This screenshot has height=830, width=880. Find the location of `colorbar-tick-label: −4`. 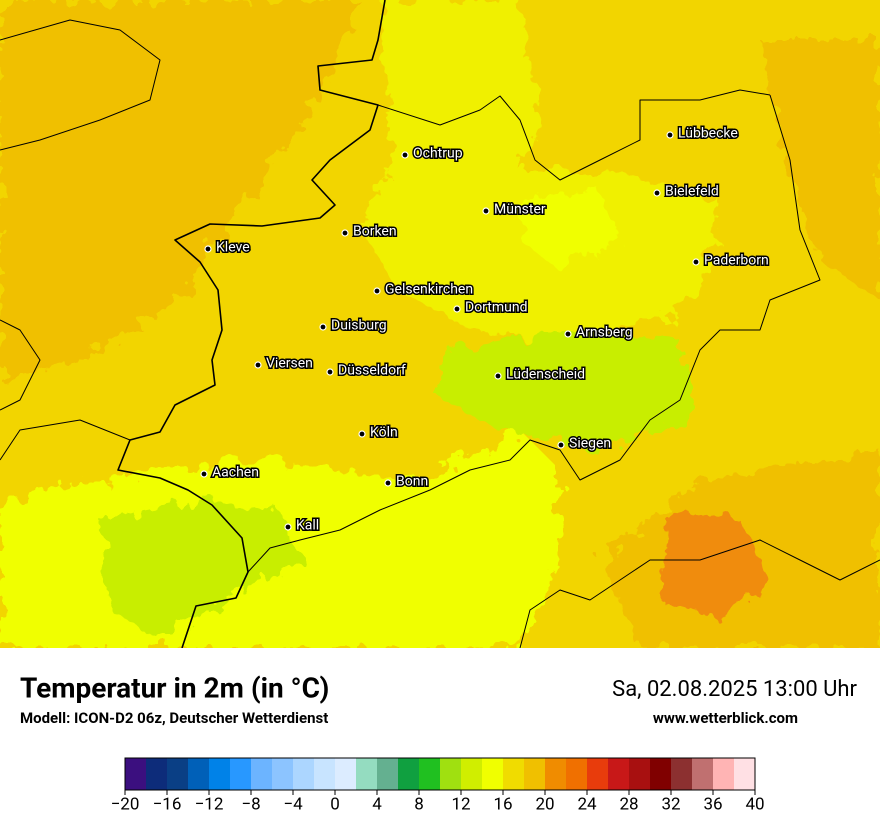

colorbar-tick-label: −4 is located at coordinates (293, 804).